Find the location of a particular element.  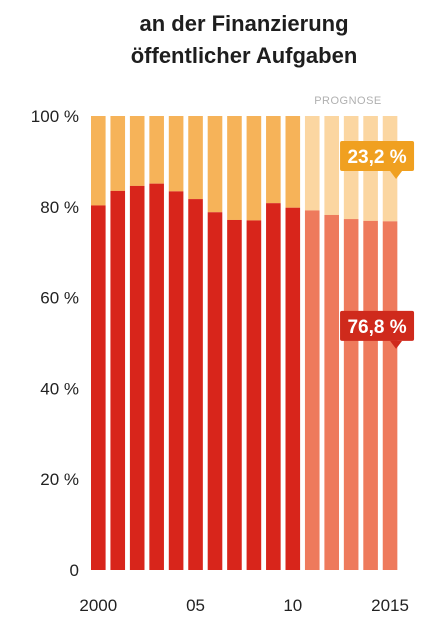

bar-bottom-2002 is located at coordinates (137, 377).